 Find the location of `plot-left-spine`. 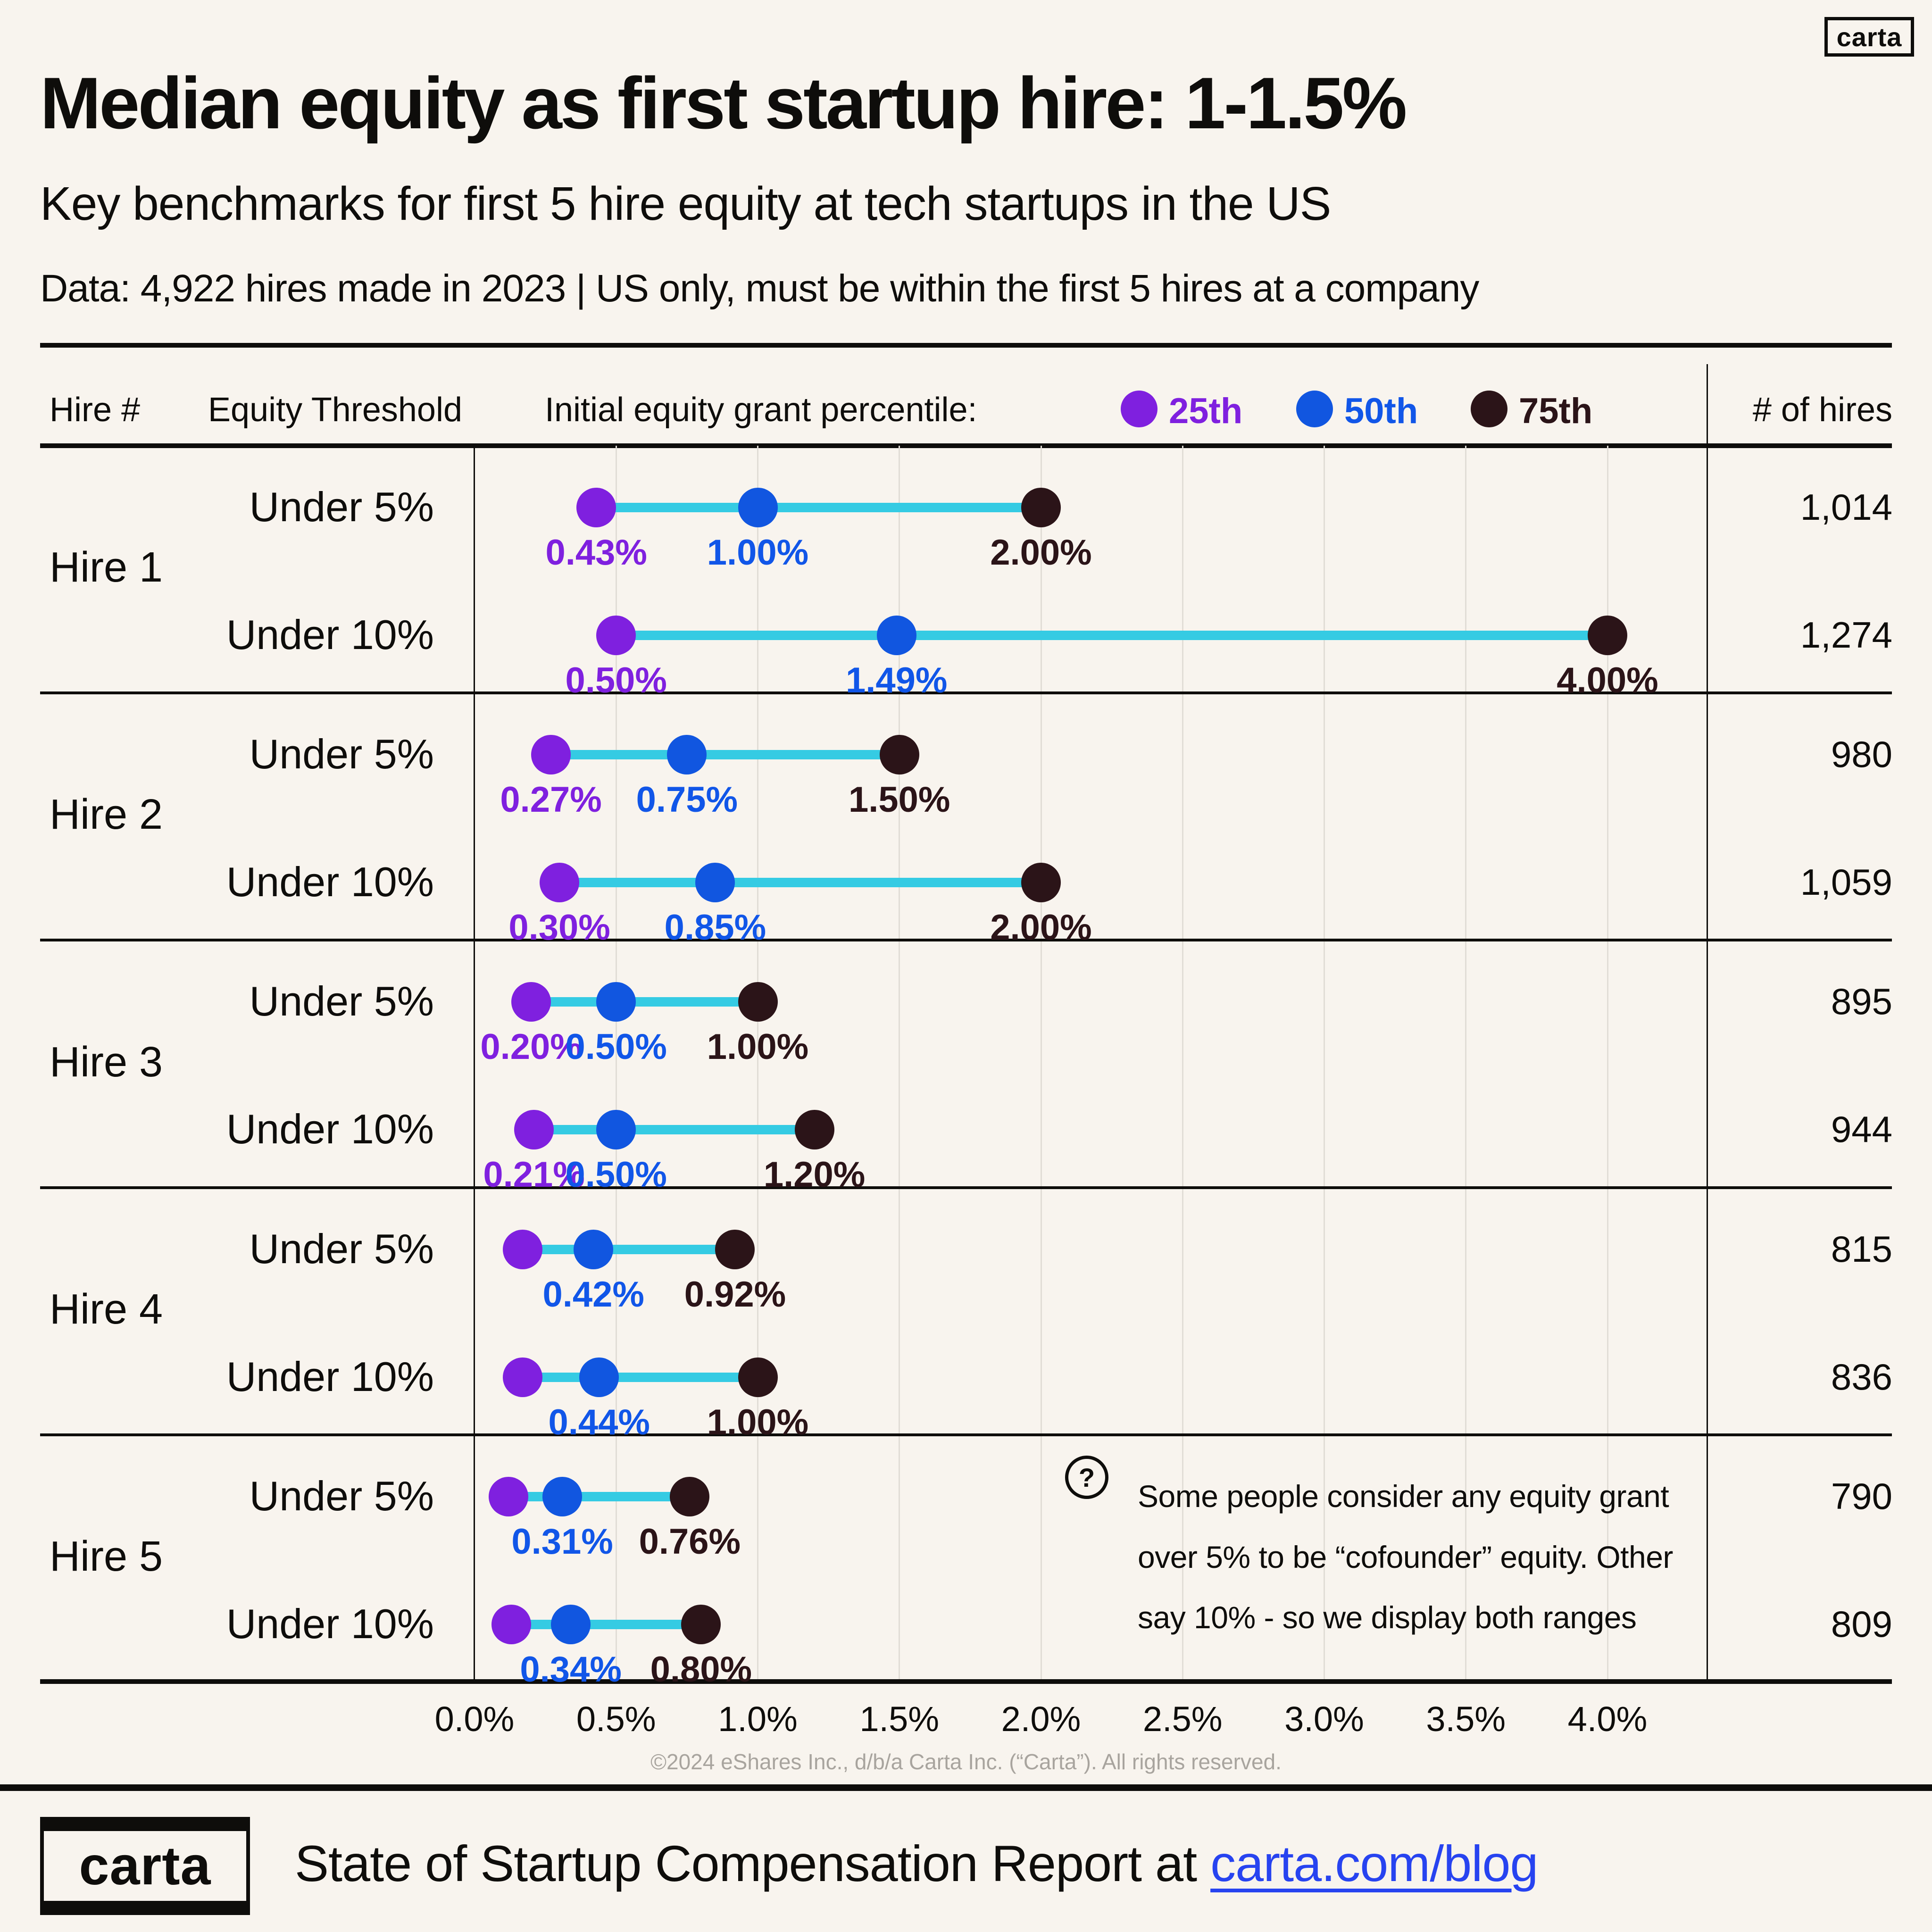

plot-left-spine is located at coordinates (475, 1064).